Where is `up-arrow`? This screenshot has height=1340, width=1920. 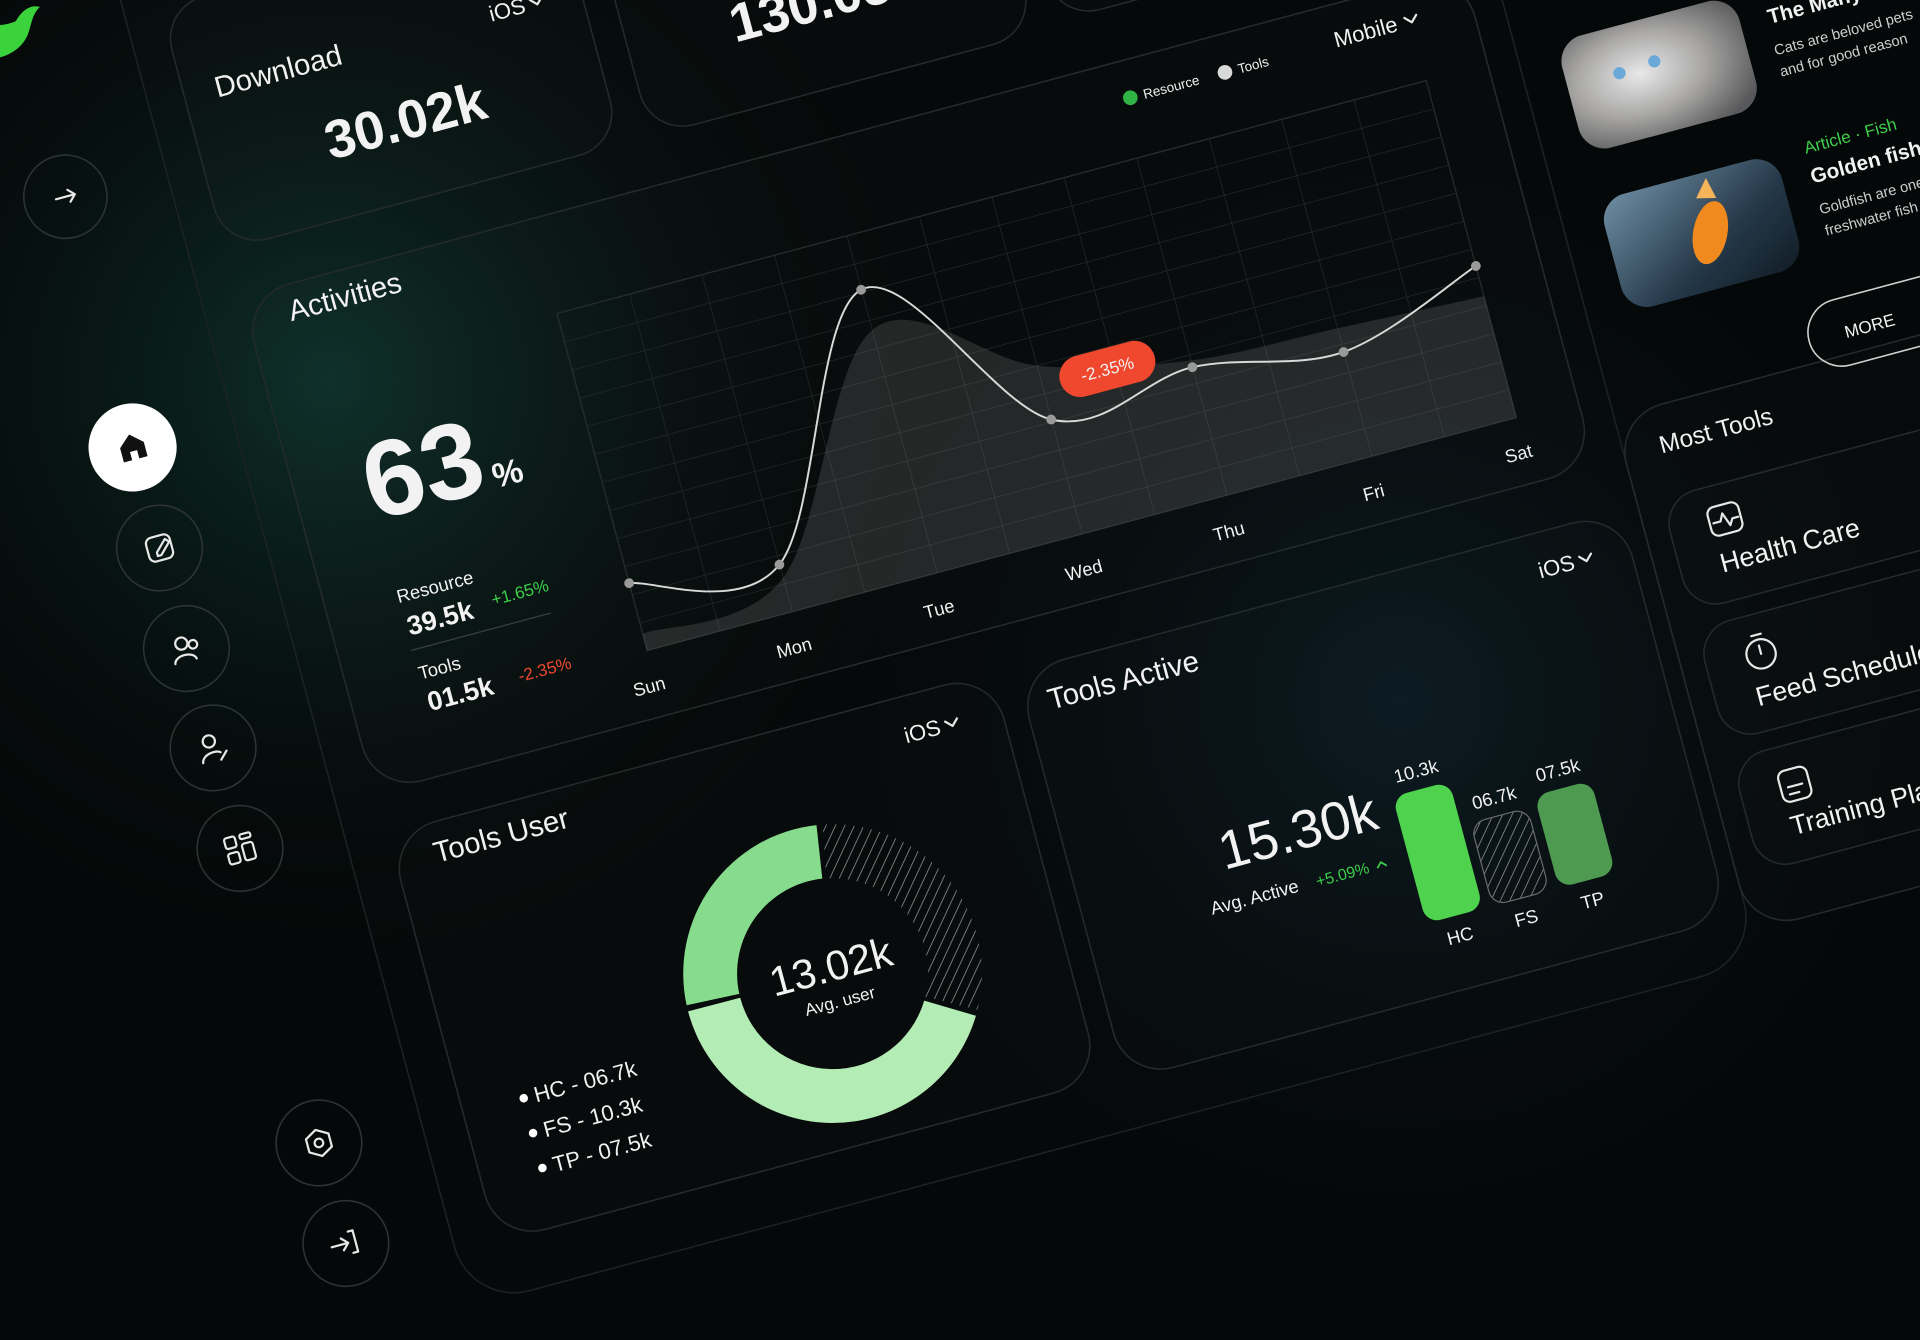
up-arrow is located at coordinates (1382, 865).